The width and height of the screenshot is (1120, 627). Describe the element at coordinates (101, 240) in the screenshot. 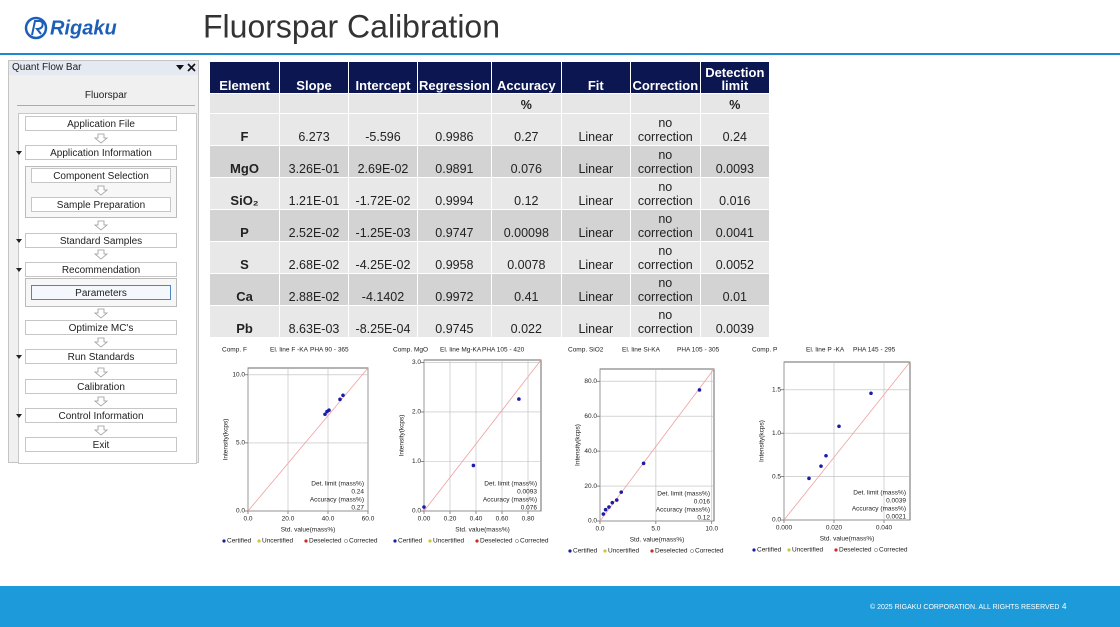

I see `flow-step: Standard Samples` at that location.